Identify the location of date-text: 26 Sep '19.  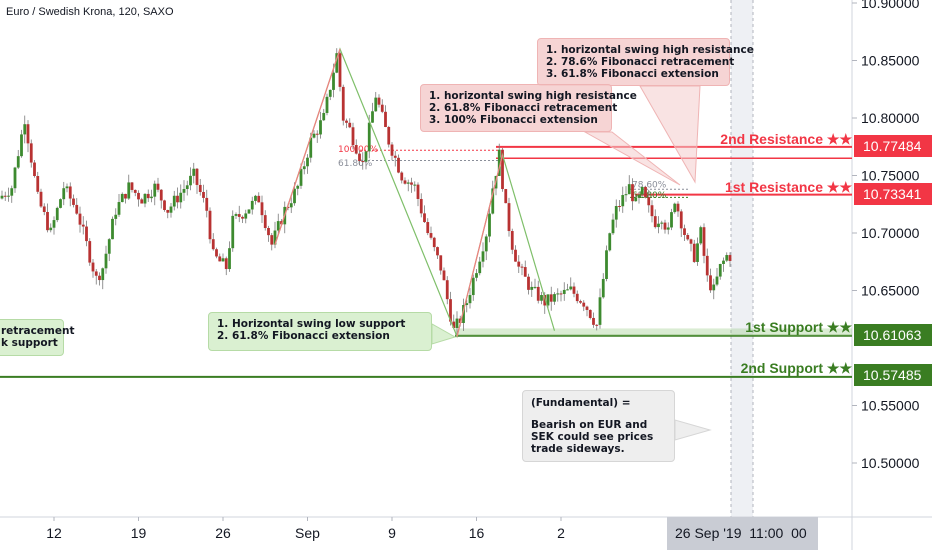
(708, 533).